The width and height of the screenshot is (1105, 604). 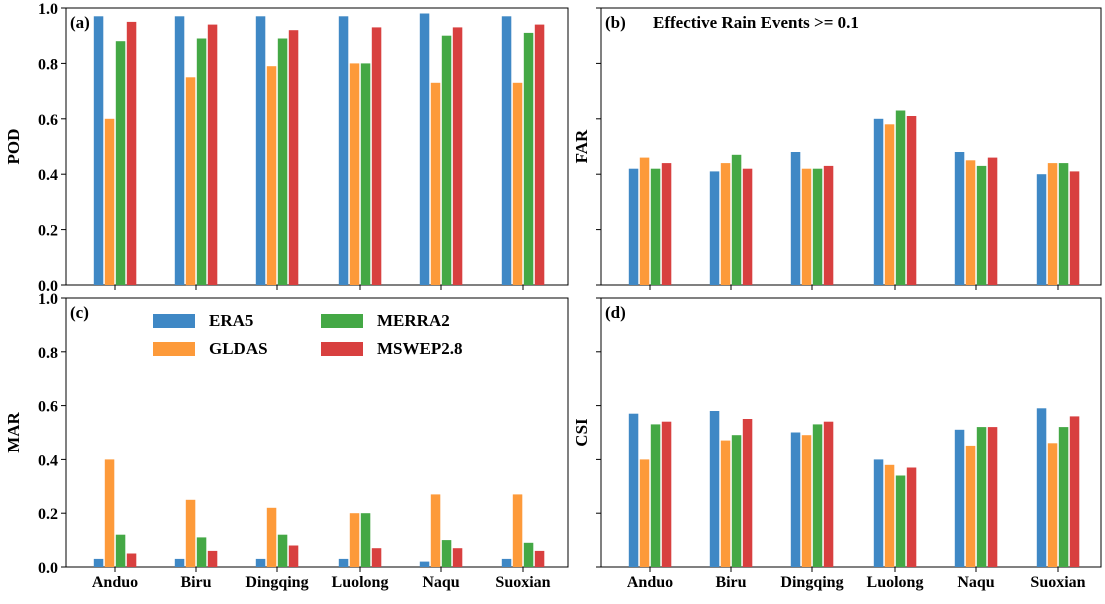 I want to click on bar-b-merra2-suoxian, so click(x=1063, y=224).